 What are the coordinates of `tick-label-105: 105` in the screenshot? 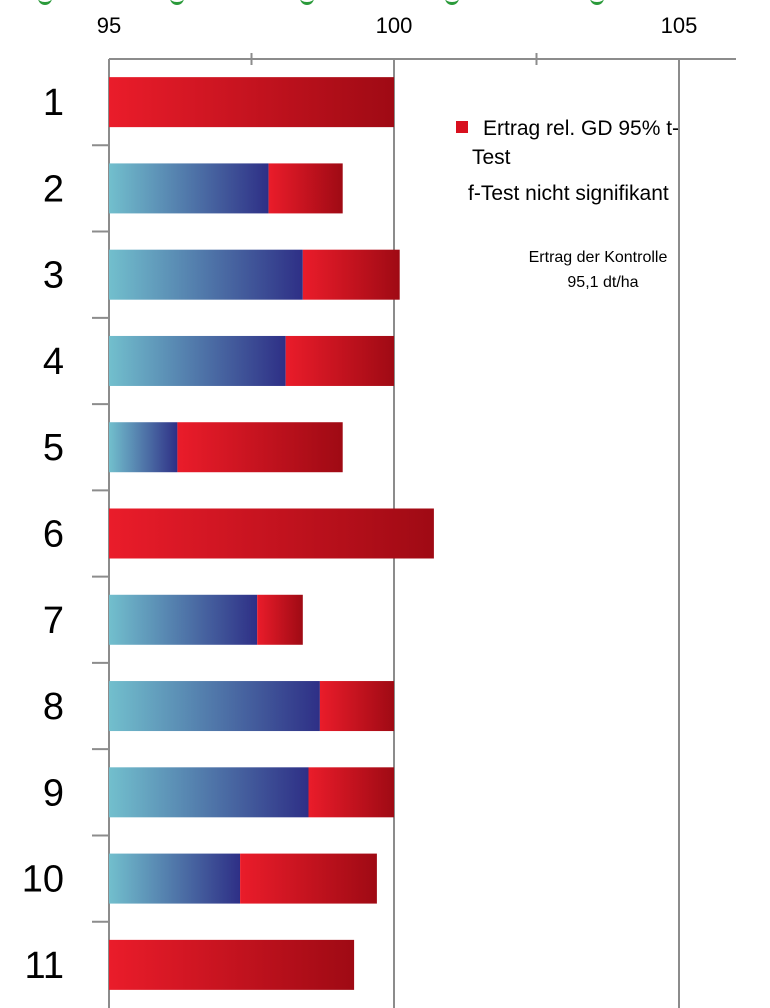 It's located at (679, 25).